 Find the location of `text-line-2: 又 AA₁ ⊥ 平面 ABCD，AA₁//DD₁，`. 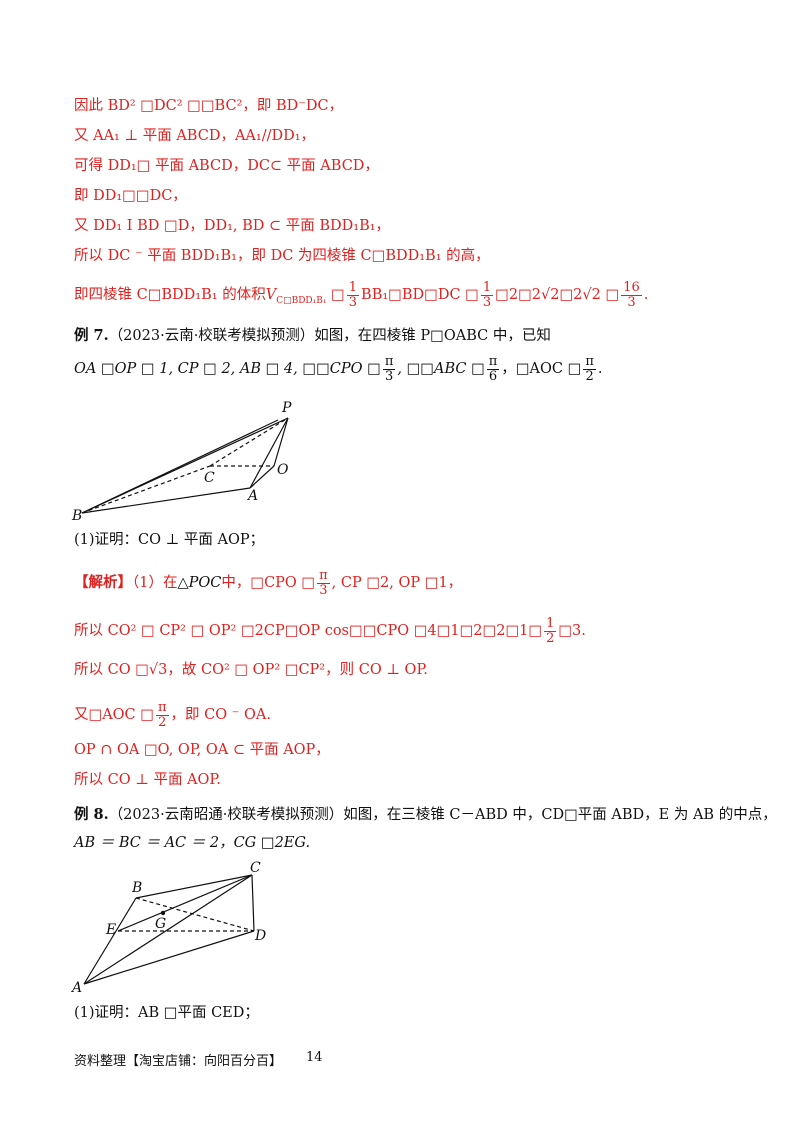

text-line-2: 又 AA₁ ⊥ 平面 ABCD，AA₁//DD₁， is located at coordinates (195, 136).